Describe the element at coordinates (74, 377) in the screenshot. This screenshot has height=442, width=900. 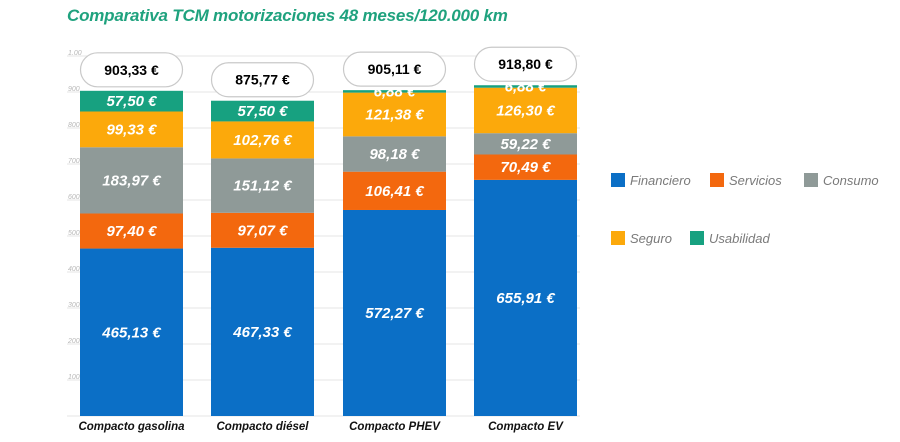
I see `y-tick-label: 100` at that location.